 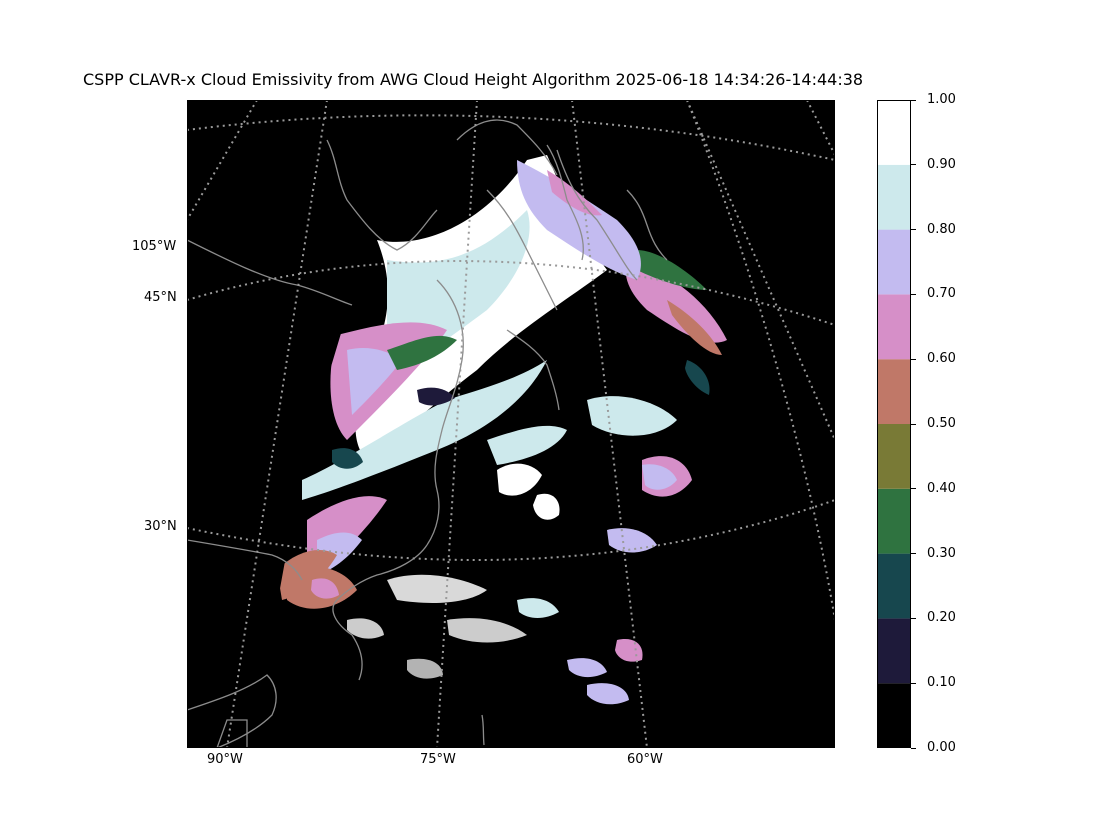 What do you see at coordinates (160, 526) in the screenshot?
I see `lat-label-30n: 30°N` at bounding box center [160, 526].